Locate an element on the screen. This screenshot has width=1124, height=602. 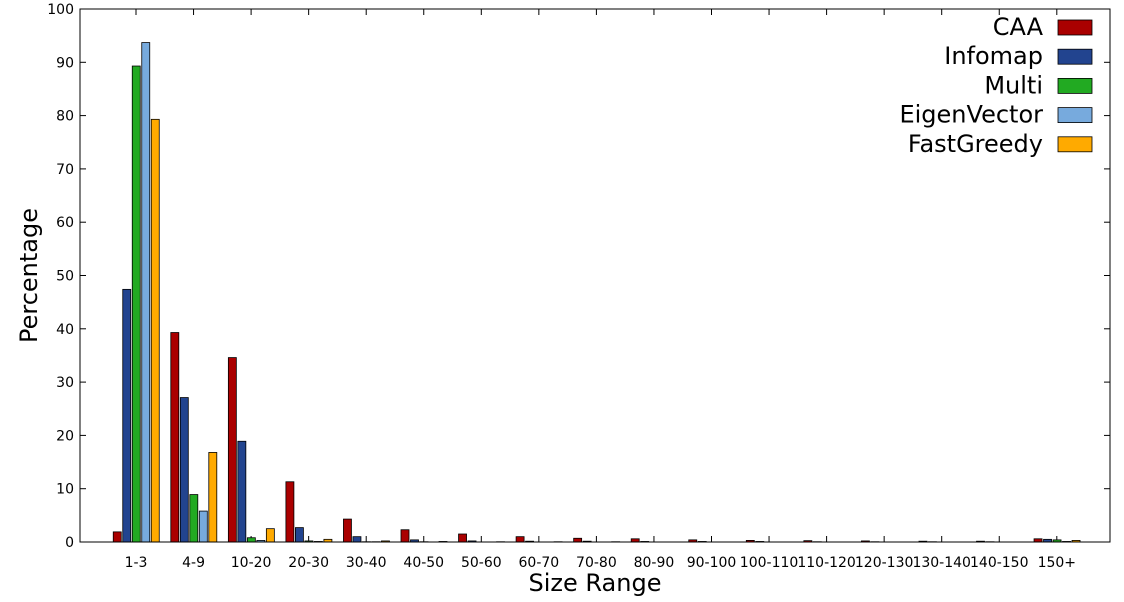
x-tick-label: 70-80 is located at coordinates (596, 563).